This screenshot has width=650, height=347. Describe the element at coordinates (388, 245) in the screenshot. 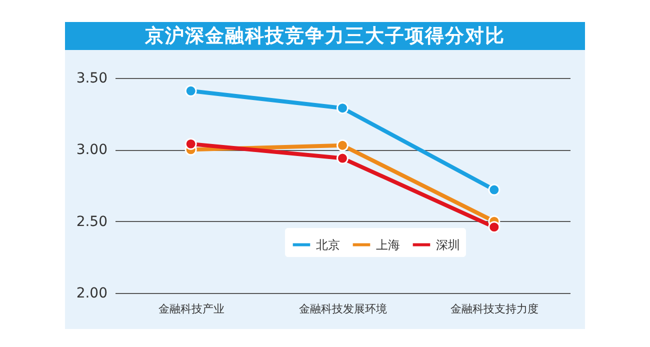

I see `legend-label: 上海` at that location.